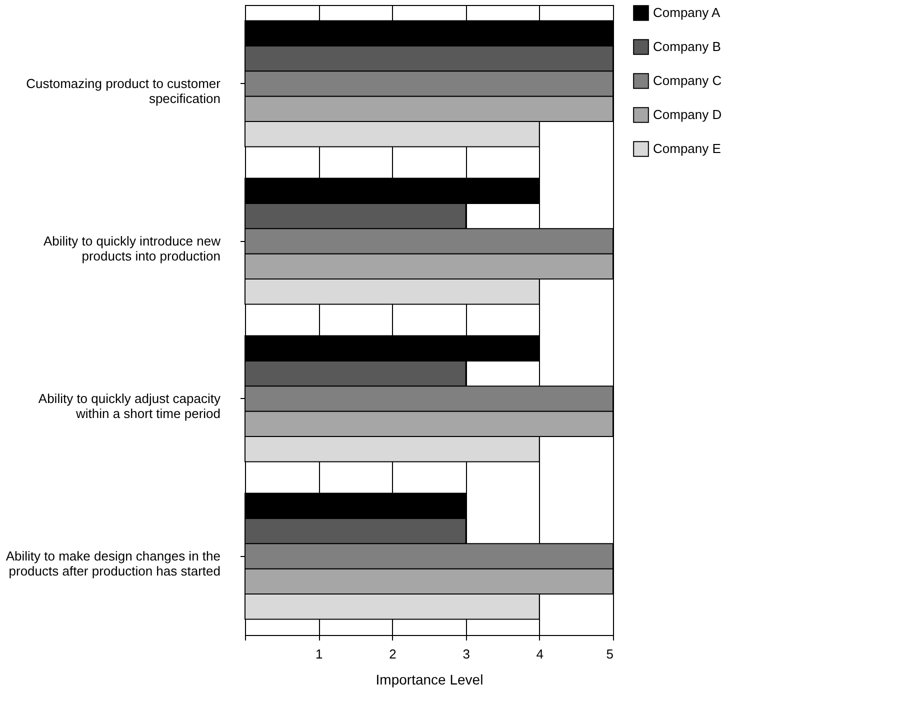 The image size is (897, 723). What do you see at coordinates (687, 148) in the screenshot?
I see `legend-label: Company E` at bounding box center [687, 148].